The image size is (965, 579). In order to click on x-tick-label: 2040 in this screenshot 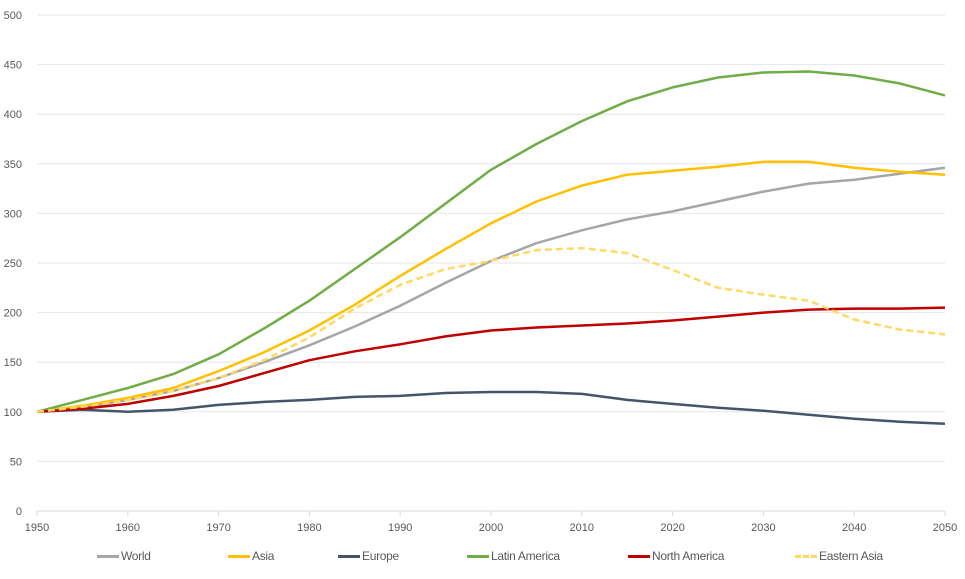, I will do `click(854, 528)`.